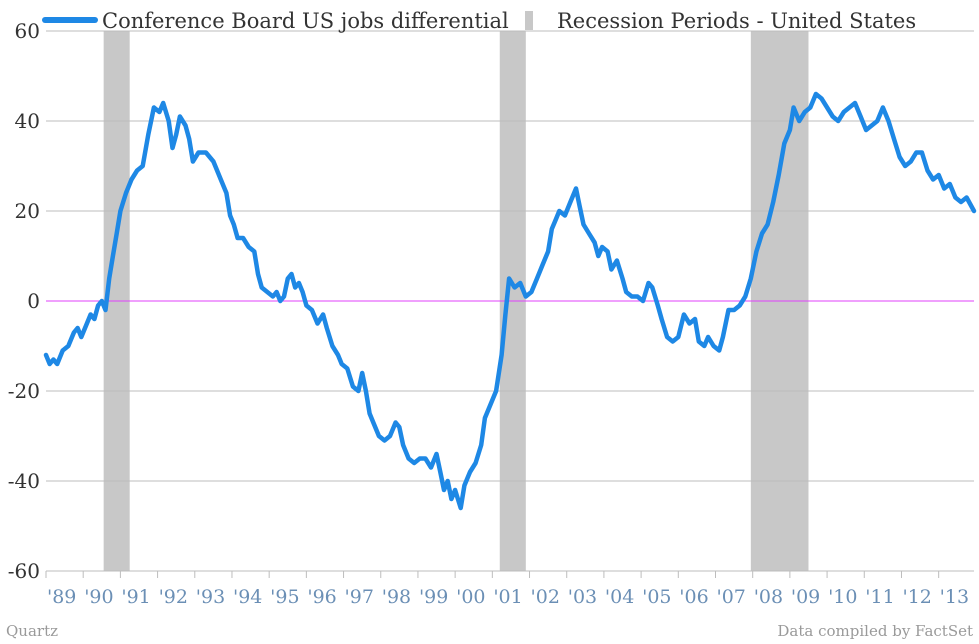 The width and height of the screenshot is (979, 644). Describe the element at coordinates (954, 597) in the screenshot. I see `x-tick-label: '13` at that location.